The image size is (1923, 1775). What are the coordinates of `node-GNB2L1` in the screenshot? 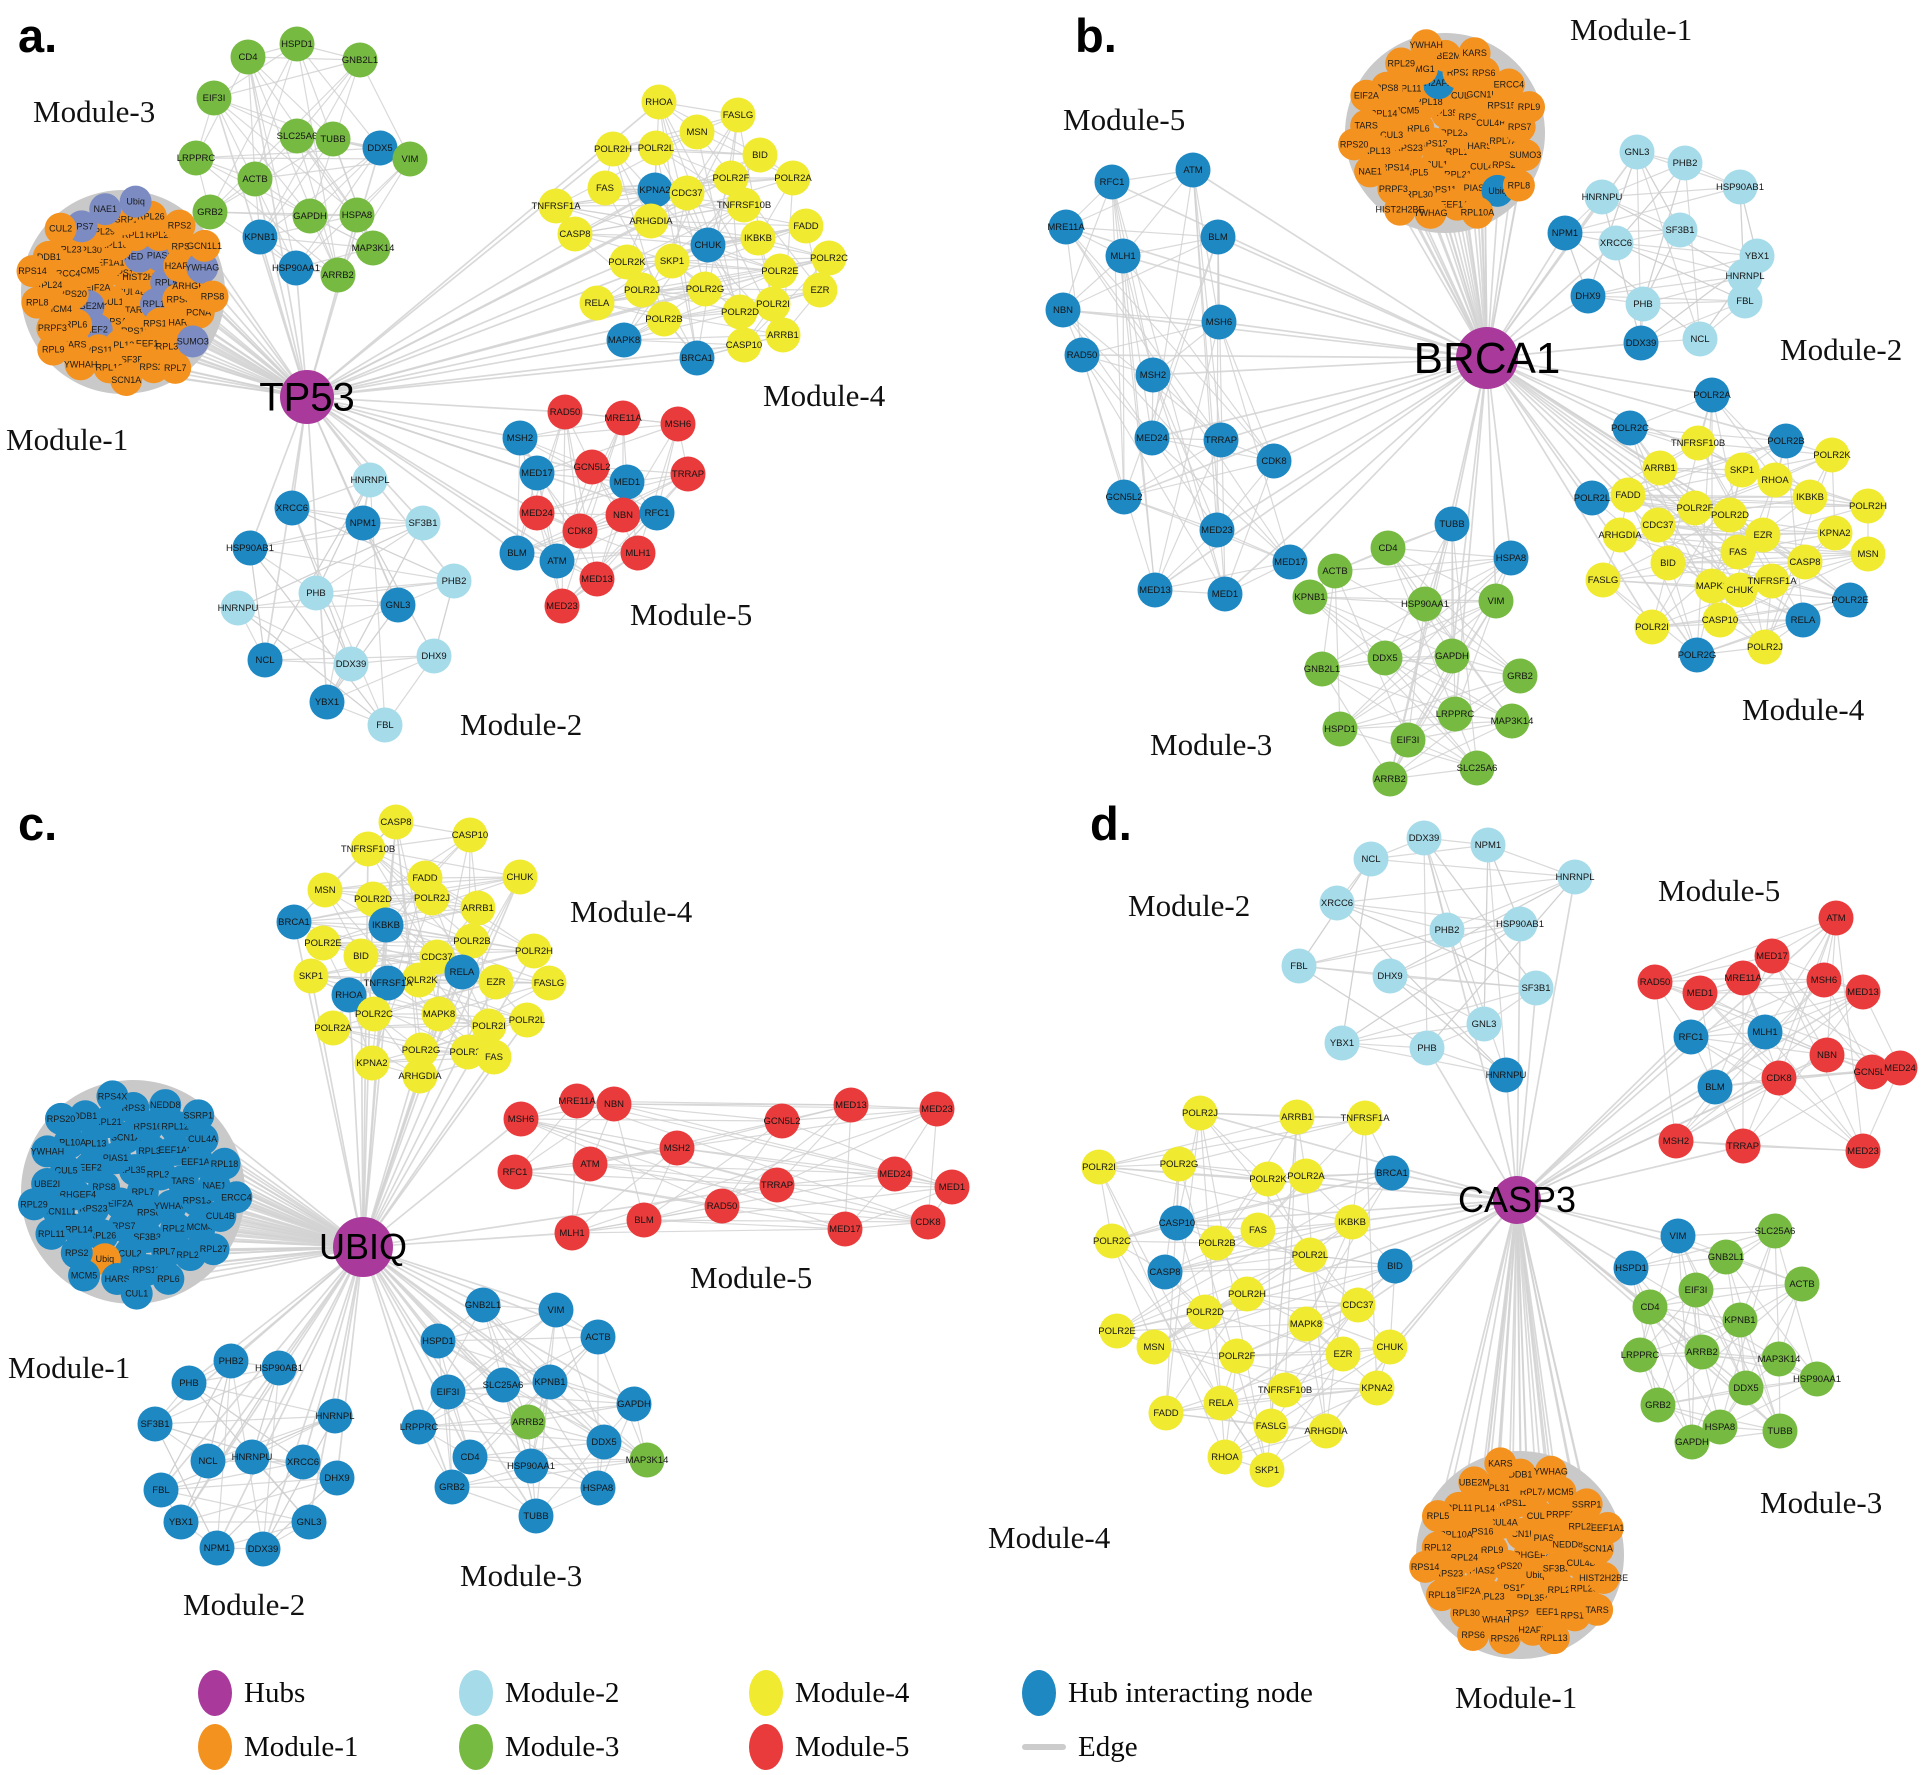 It's located at (483, 1305).